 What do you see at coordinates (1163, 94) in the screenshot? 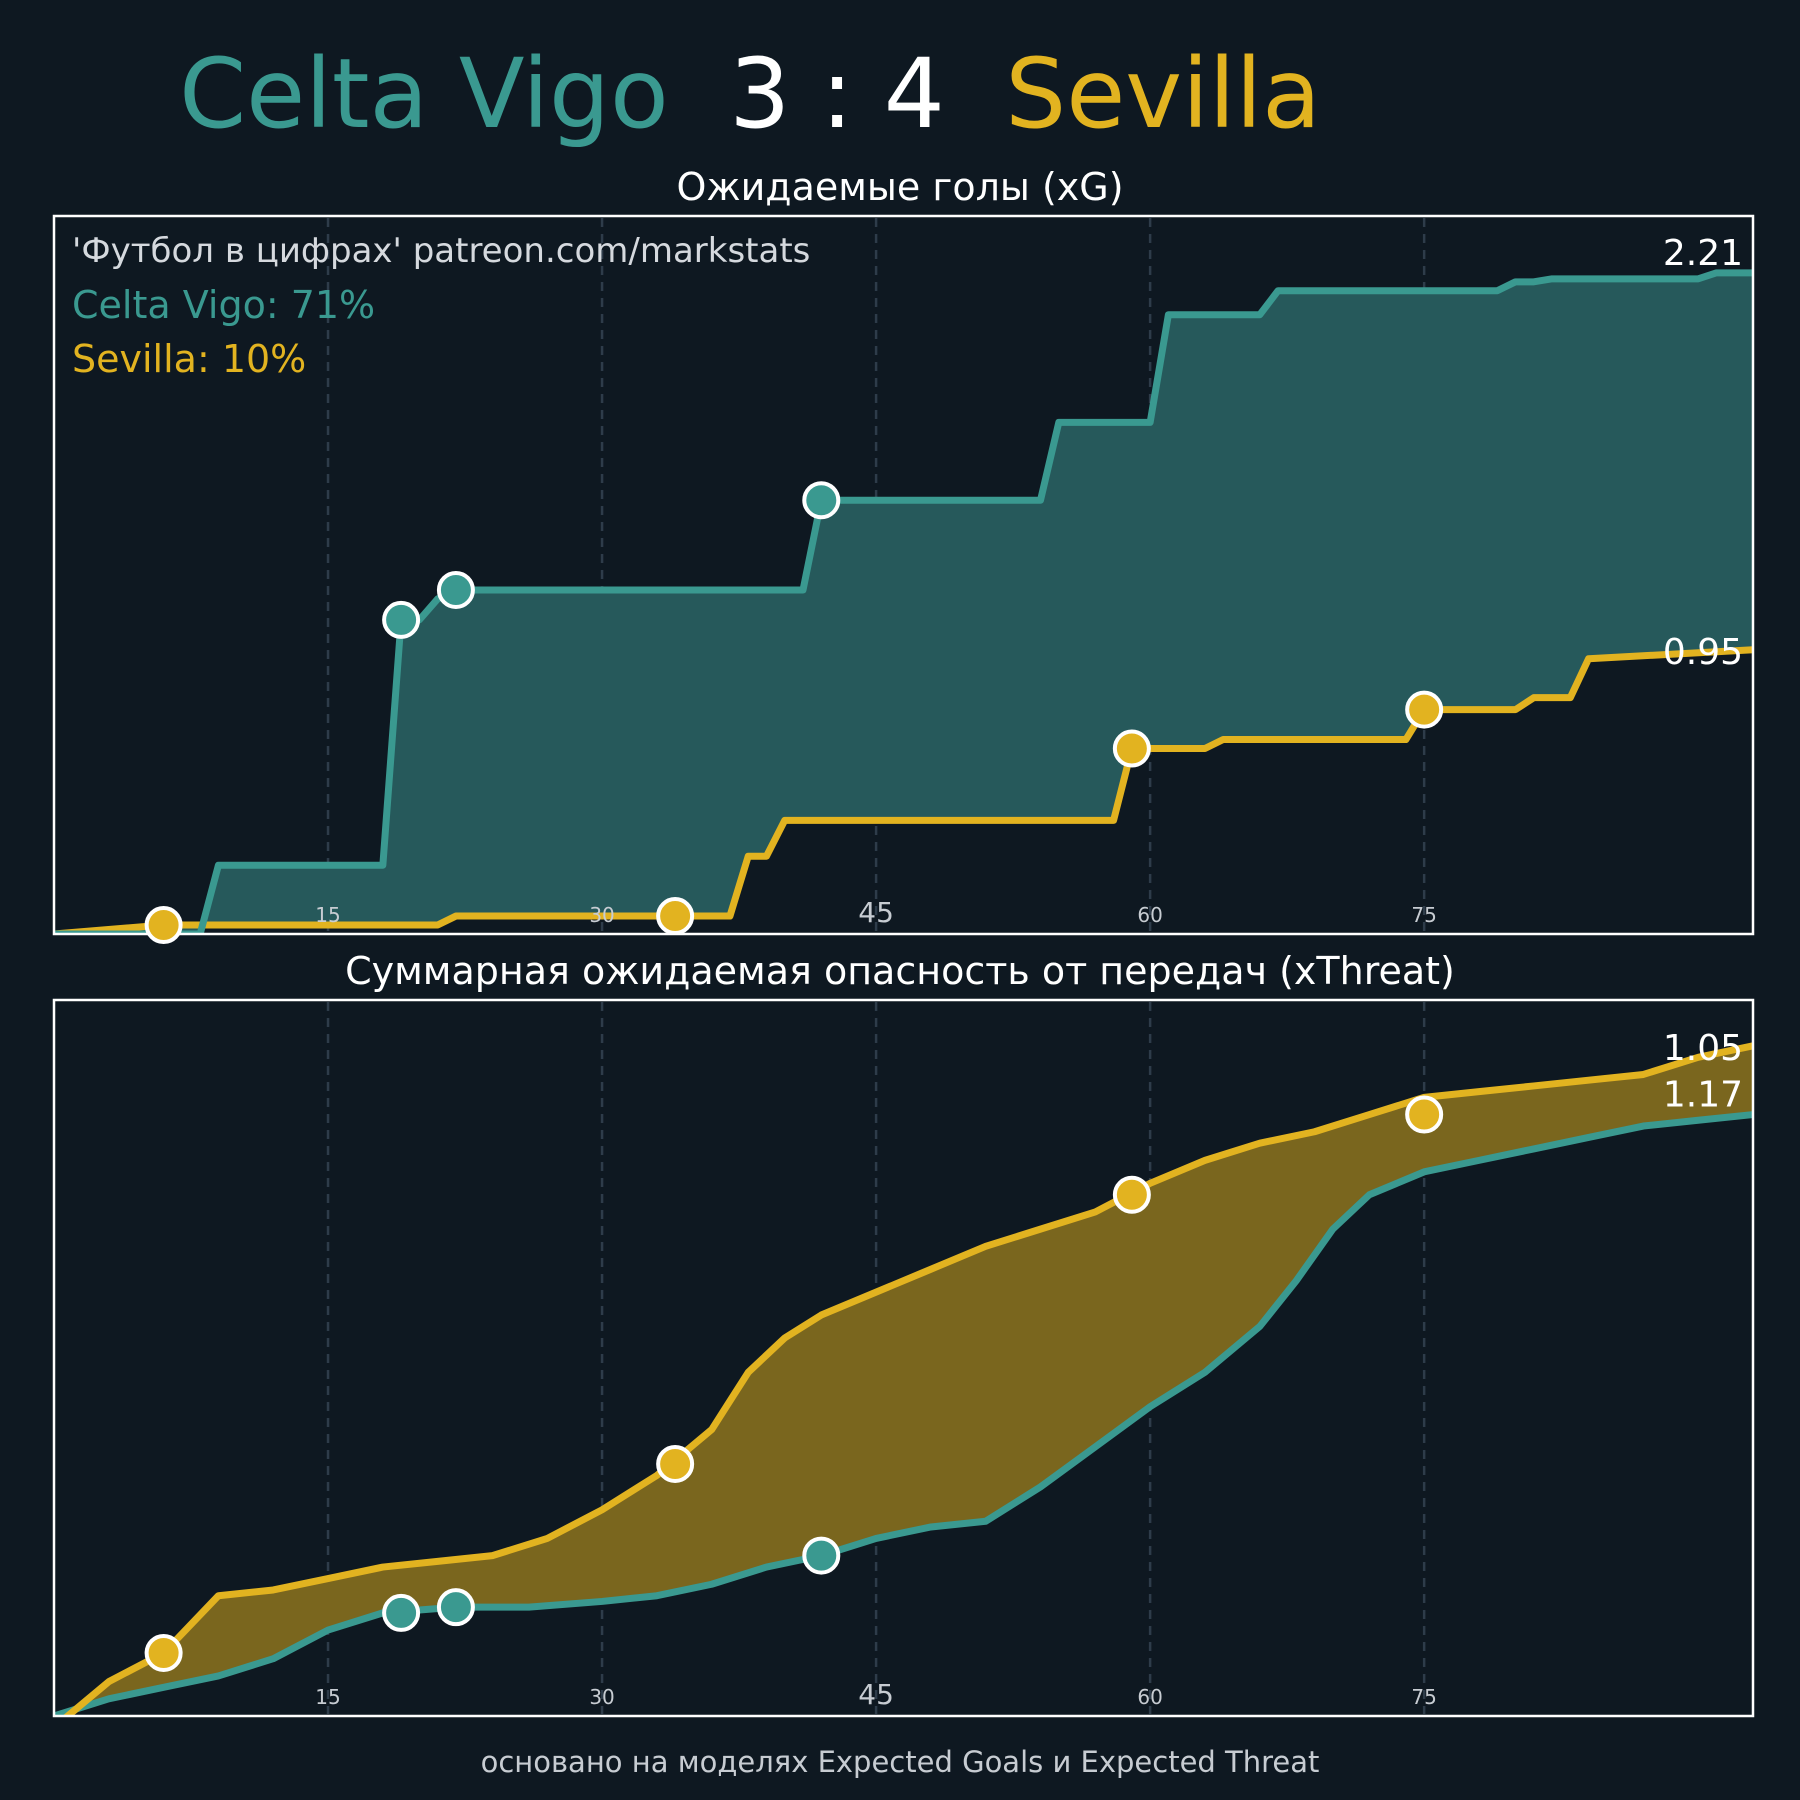
I see `away-team-name: Sevilla` at bounding box center [1163, 94].